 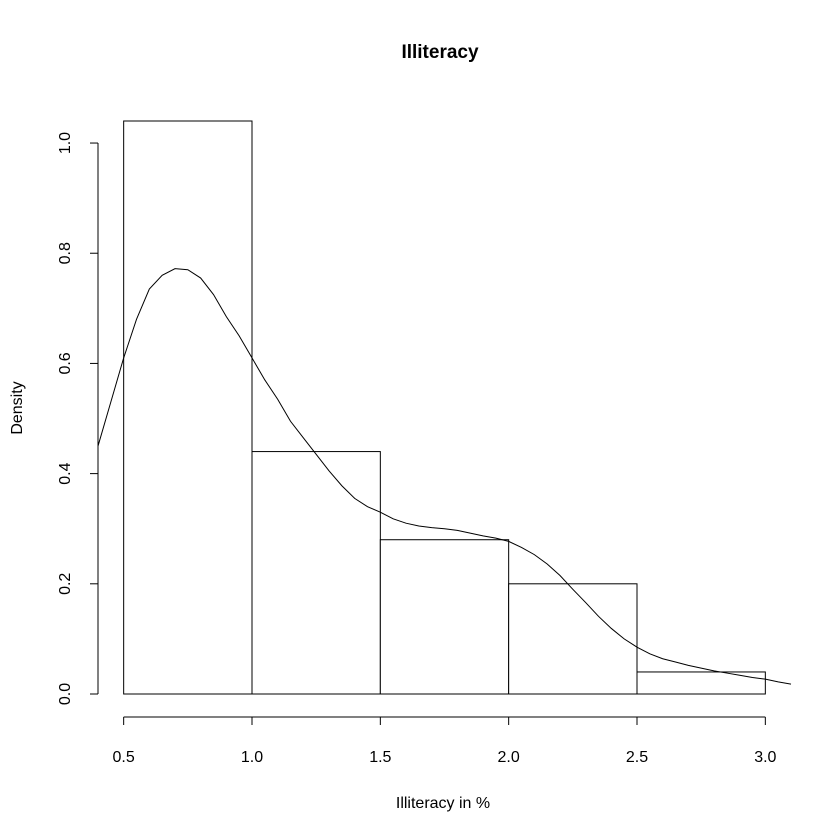 I want to click on y-tick-label: 0.8, so click(x=65, y=253).